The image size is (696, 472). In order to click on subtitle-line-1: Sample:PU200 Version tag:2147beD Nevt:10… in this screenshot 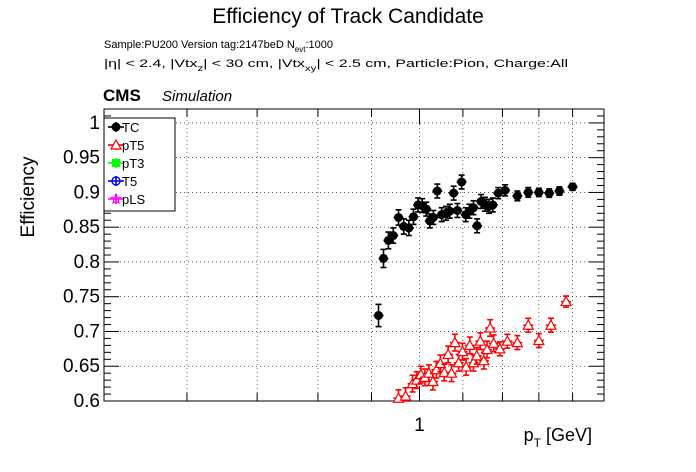, I will do `click(218, 46)`.